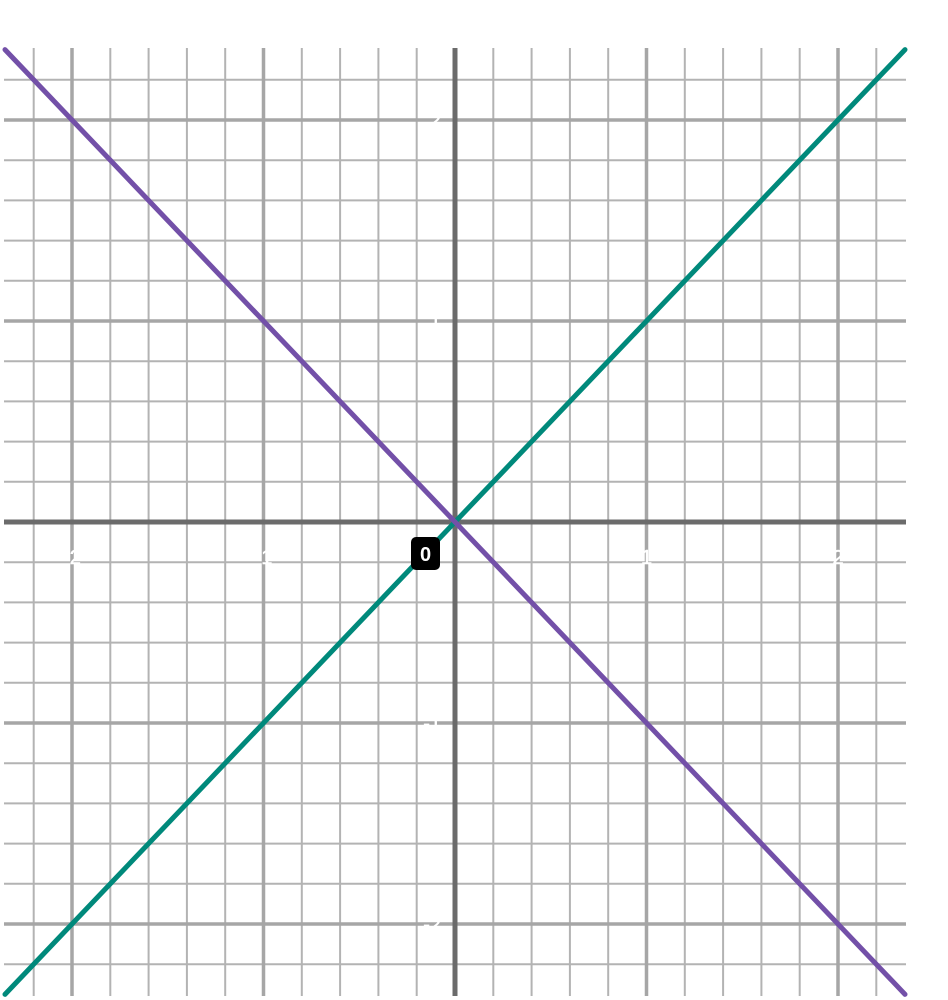 The height and width of the screenshot is (1000, 948). Describe the element at coordinates (432, 724) in the screenshot. I see `y-tick-label: -1` at that location.